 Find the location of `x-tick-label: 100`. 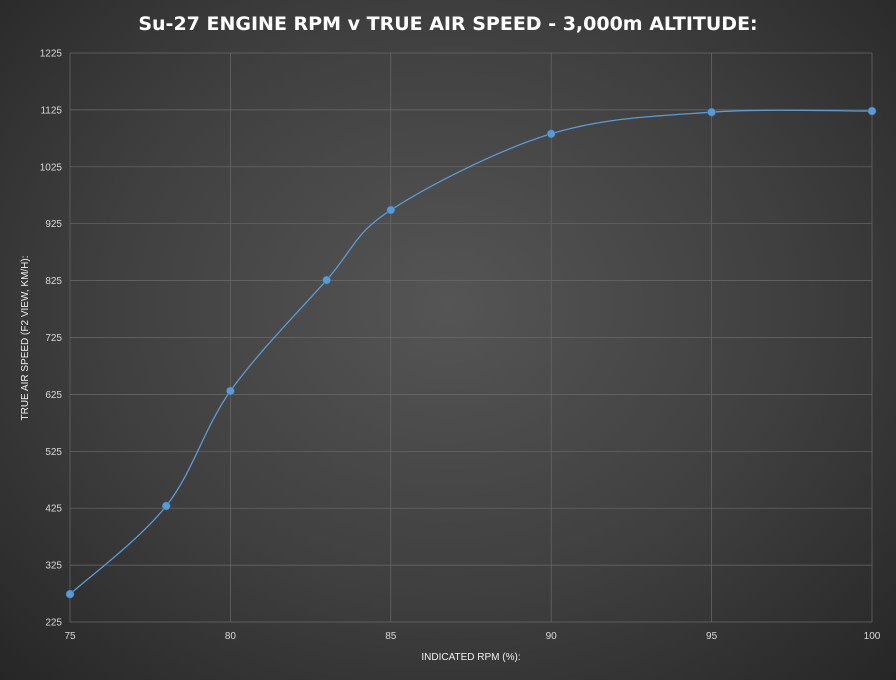

x-tick-label: 100 is located at coordinates (872, 636).